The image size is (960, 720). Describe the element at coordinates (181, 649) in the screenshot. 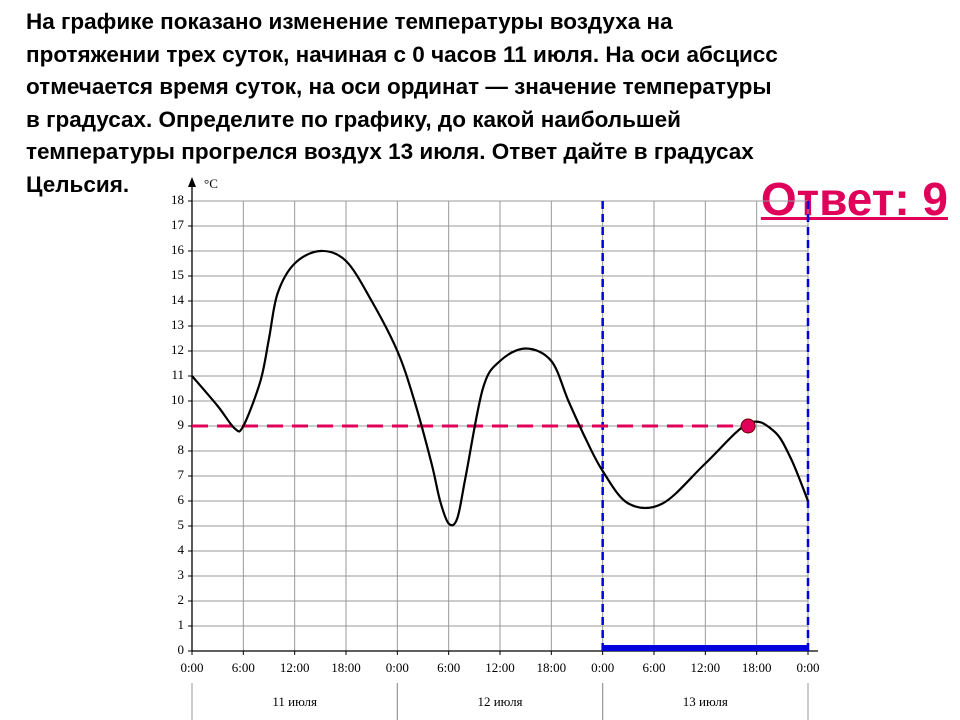

I see `y-tick-label: 0` at that location.